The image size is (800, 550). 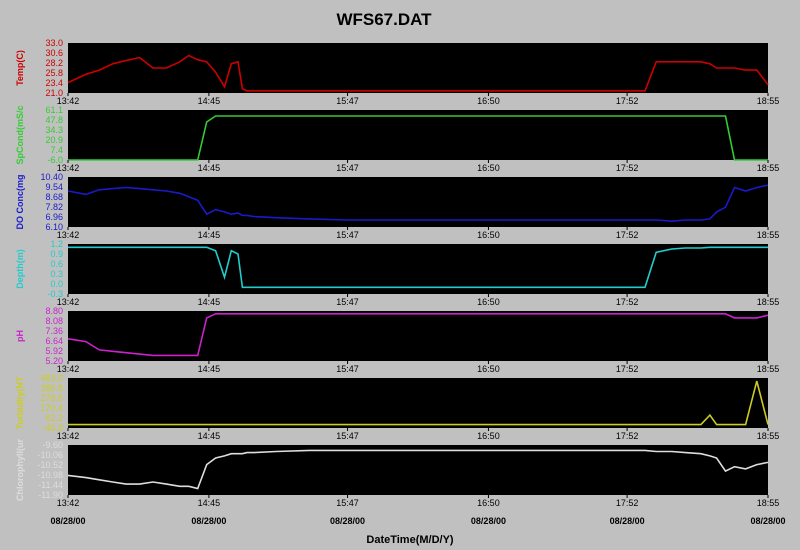 What do you see at coordinates (54, 331) in the screenshot?
I see `y-tick-label: 7.36` at bounding box center [54, 331].